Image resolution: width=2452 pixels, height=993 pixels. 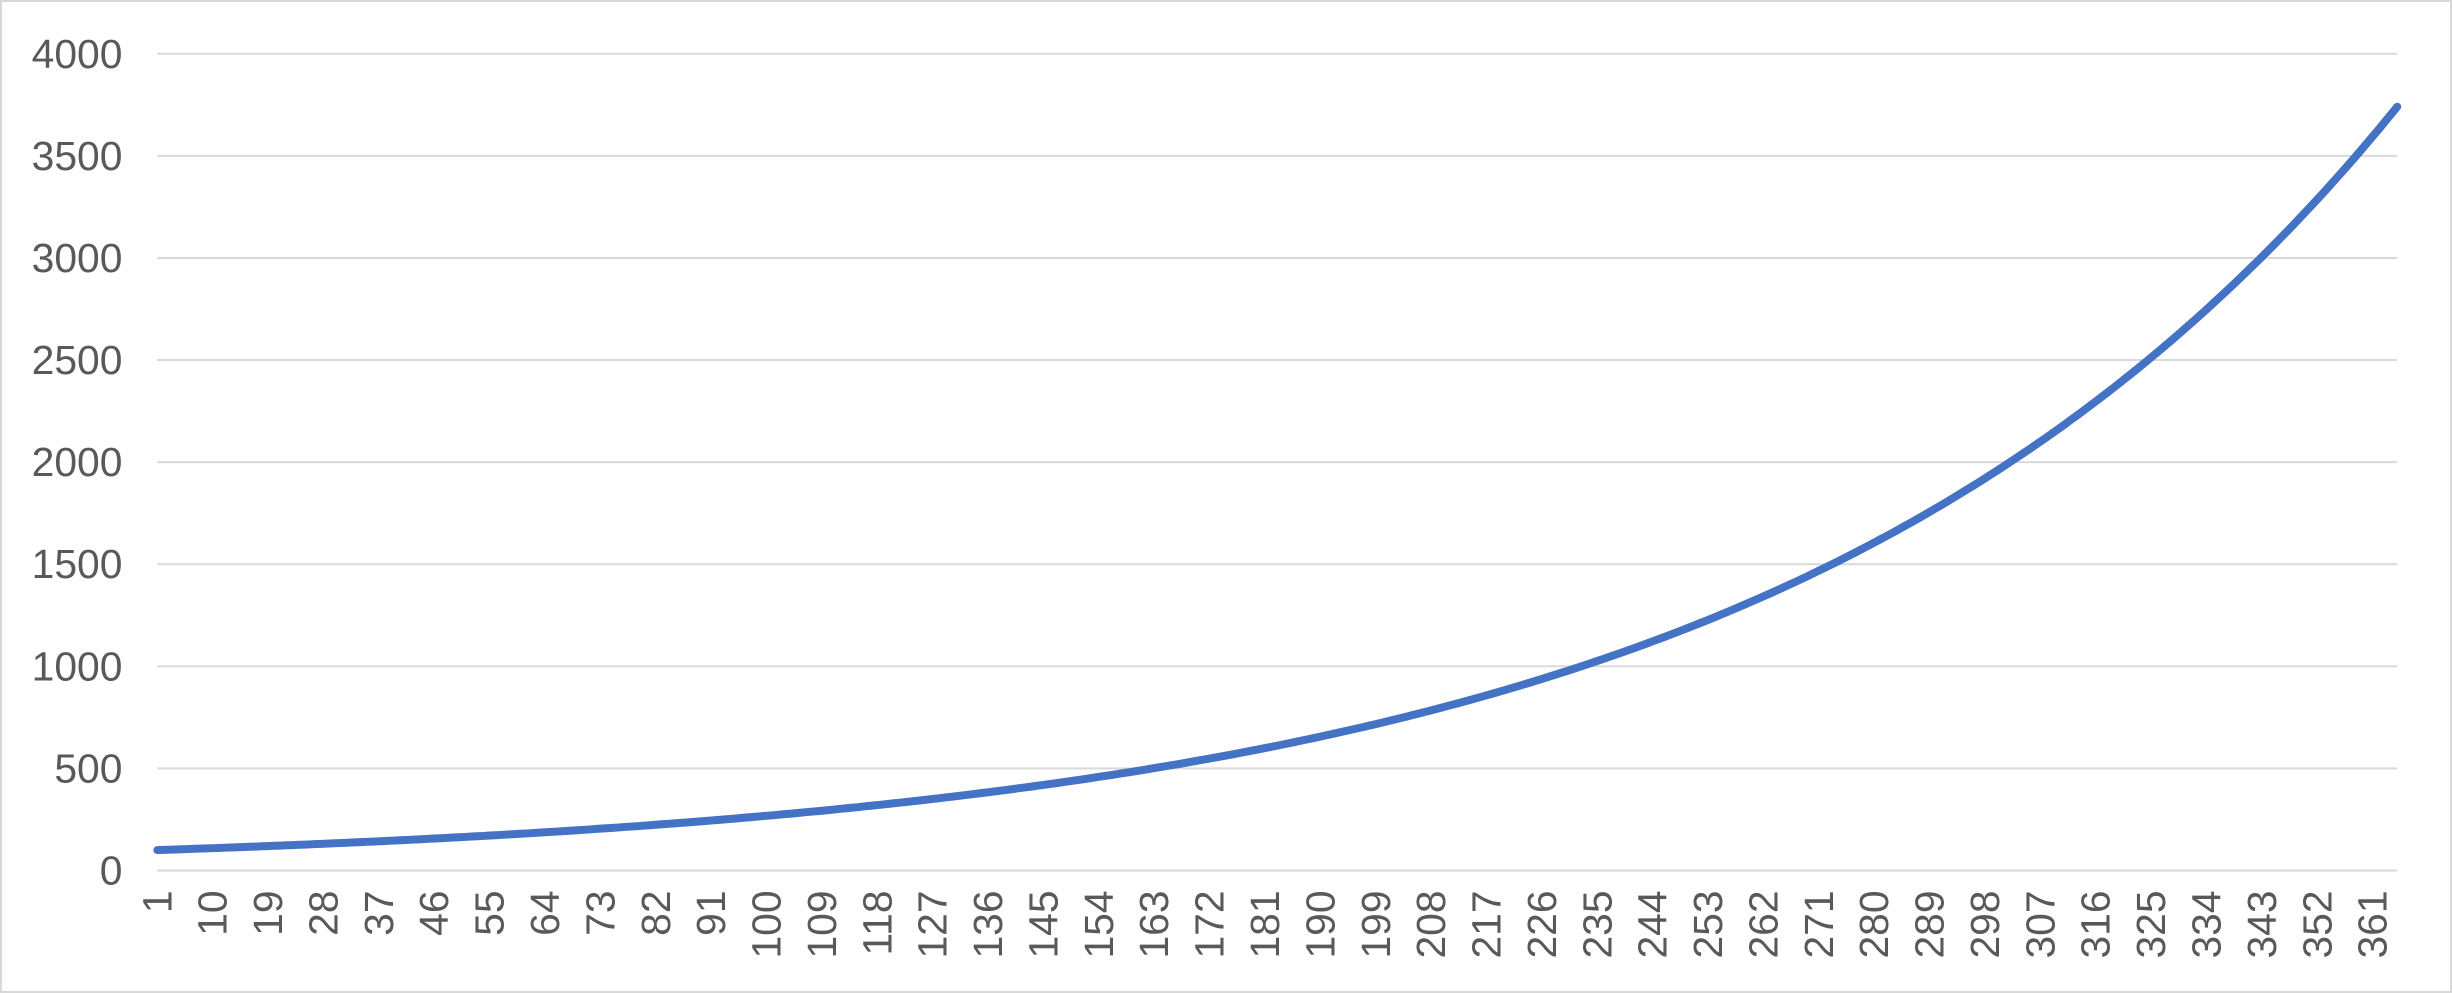 I want to click on x-tick-label: 217, so click(x=1487, y=924).